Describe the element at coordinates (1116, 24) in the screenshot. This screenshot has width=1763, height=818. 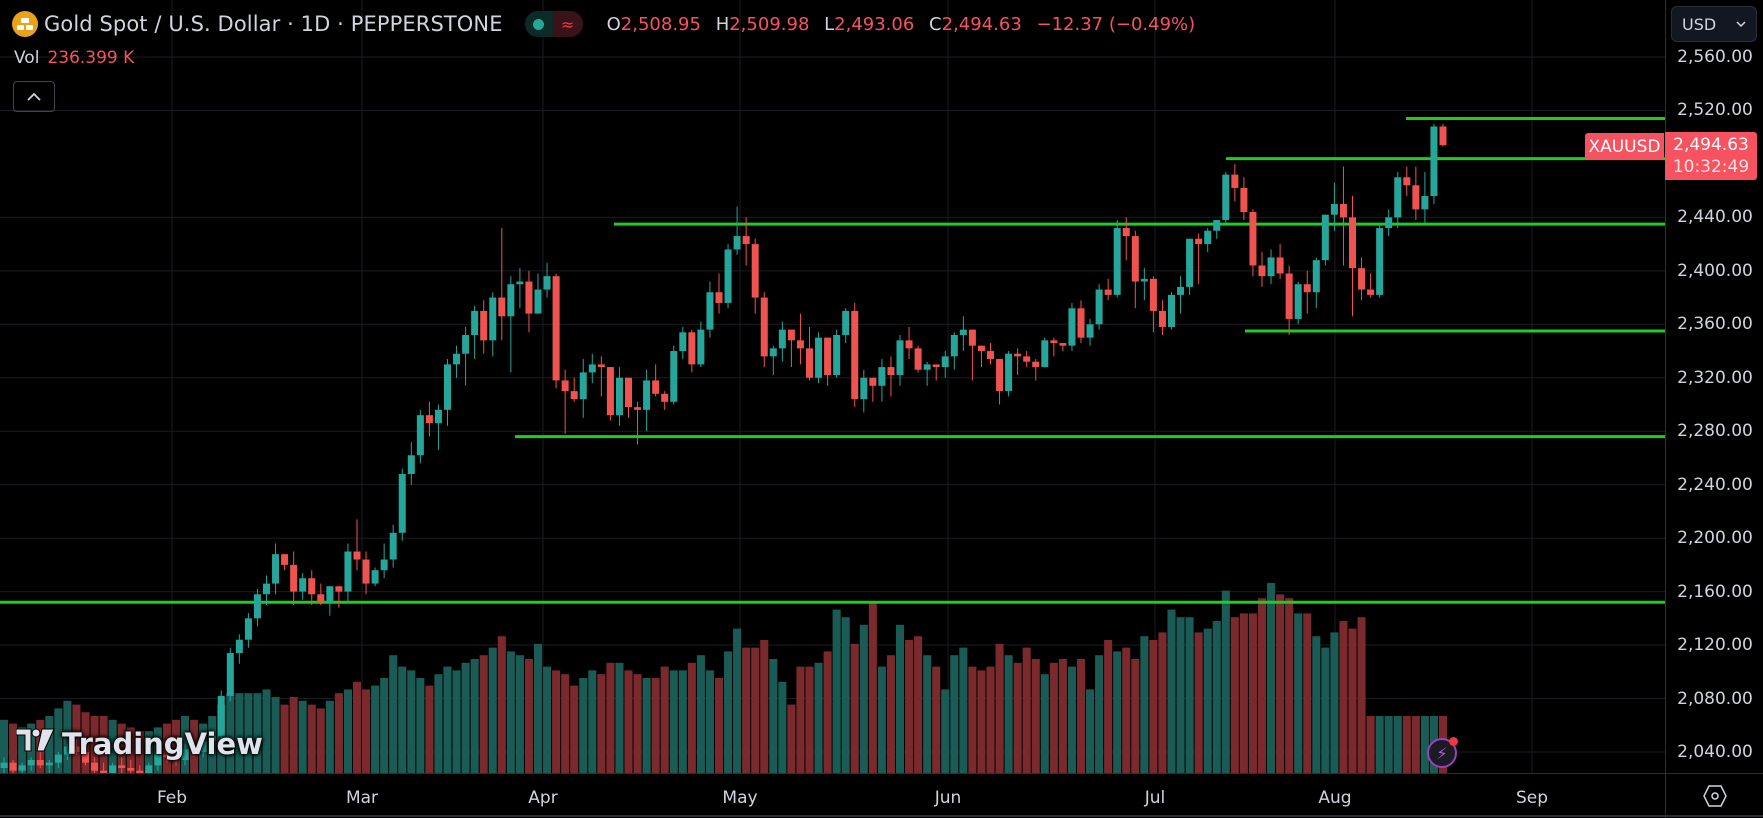
I see `price-change: −12.37 (−0.49%)` at that location.